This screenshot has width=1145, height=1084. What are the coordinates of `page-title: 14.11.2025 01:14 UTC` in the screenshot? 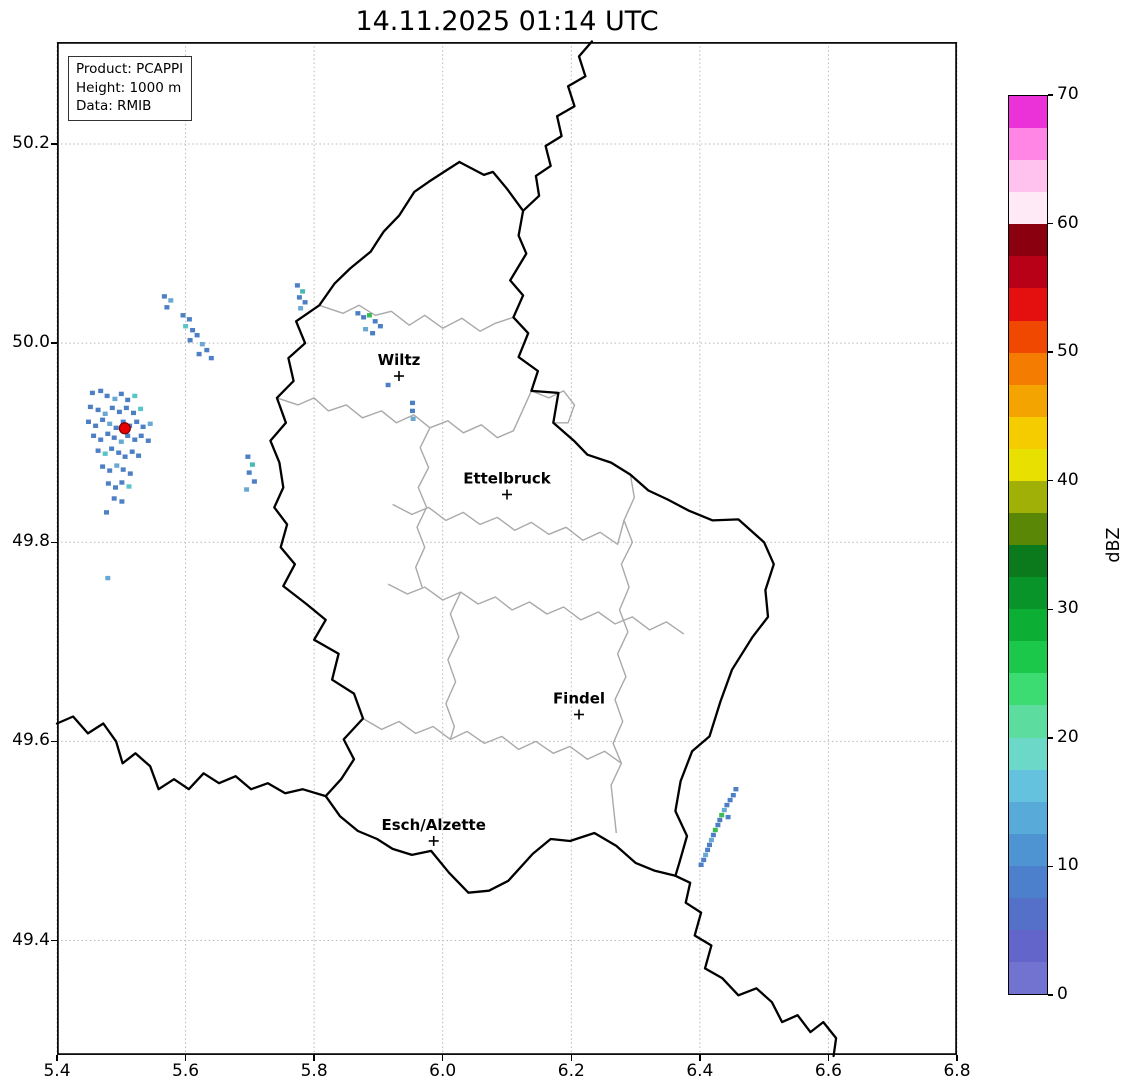 It's located at (507, 21).